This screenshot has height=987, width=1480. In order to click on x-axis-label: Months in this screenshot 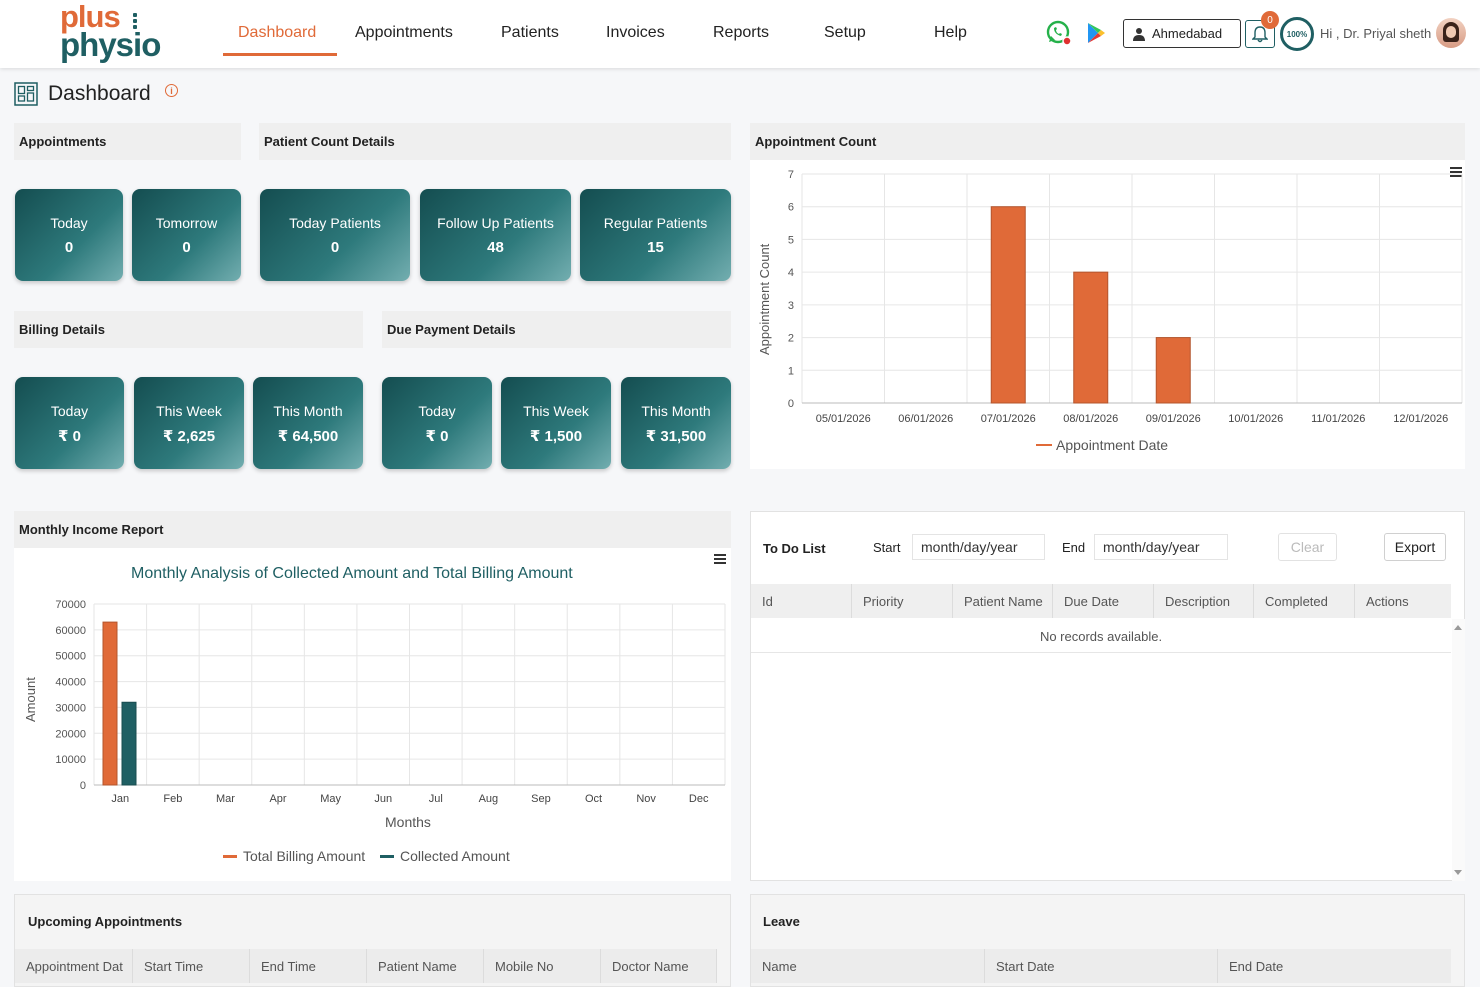, I will do `click(408, 822)`.